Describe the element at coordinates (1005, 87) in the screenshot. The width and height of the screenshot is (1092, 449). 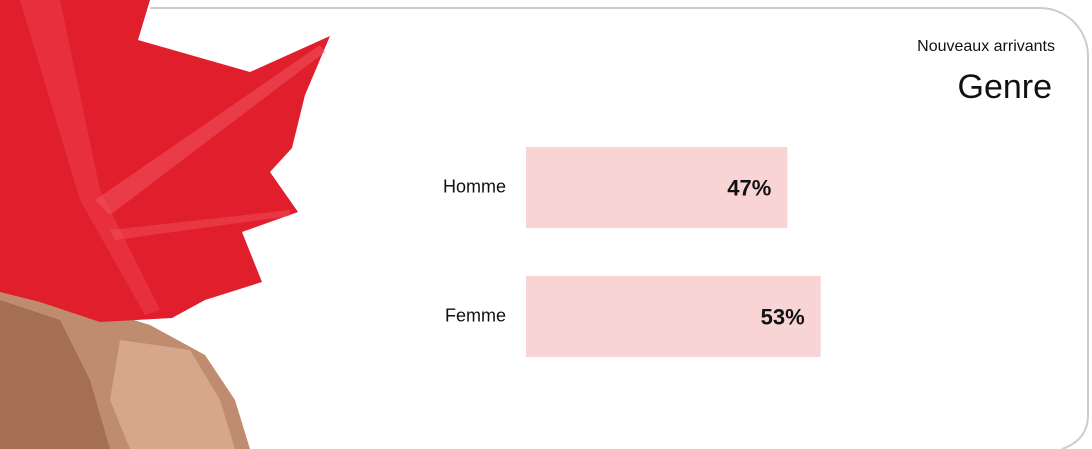
I see `chart-title: Genre` at that location.